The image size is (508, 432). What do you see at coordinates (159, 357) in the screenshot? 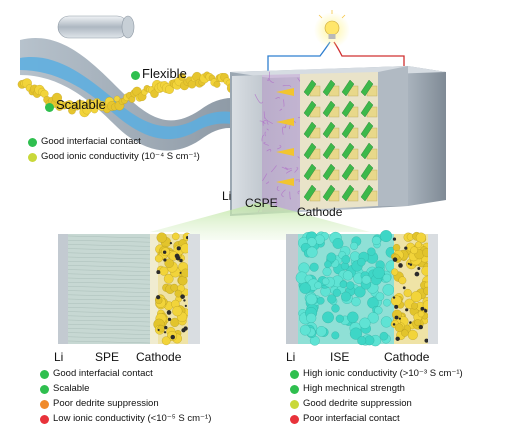
I see `spe-cathode-label: Cathode` at bounding box center [159, 357].